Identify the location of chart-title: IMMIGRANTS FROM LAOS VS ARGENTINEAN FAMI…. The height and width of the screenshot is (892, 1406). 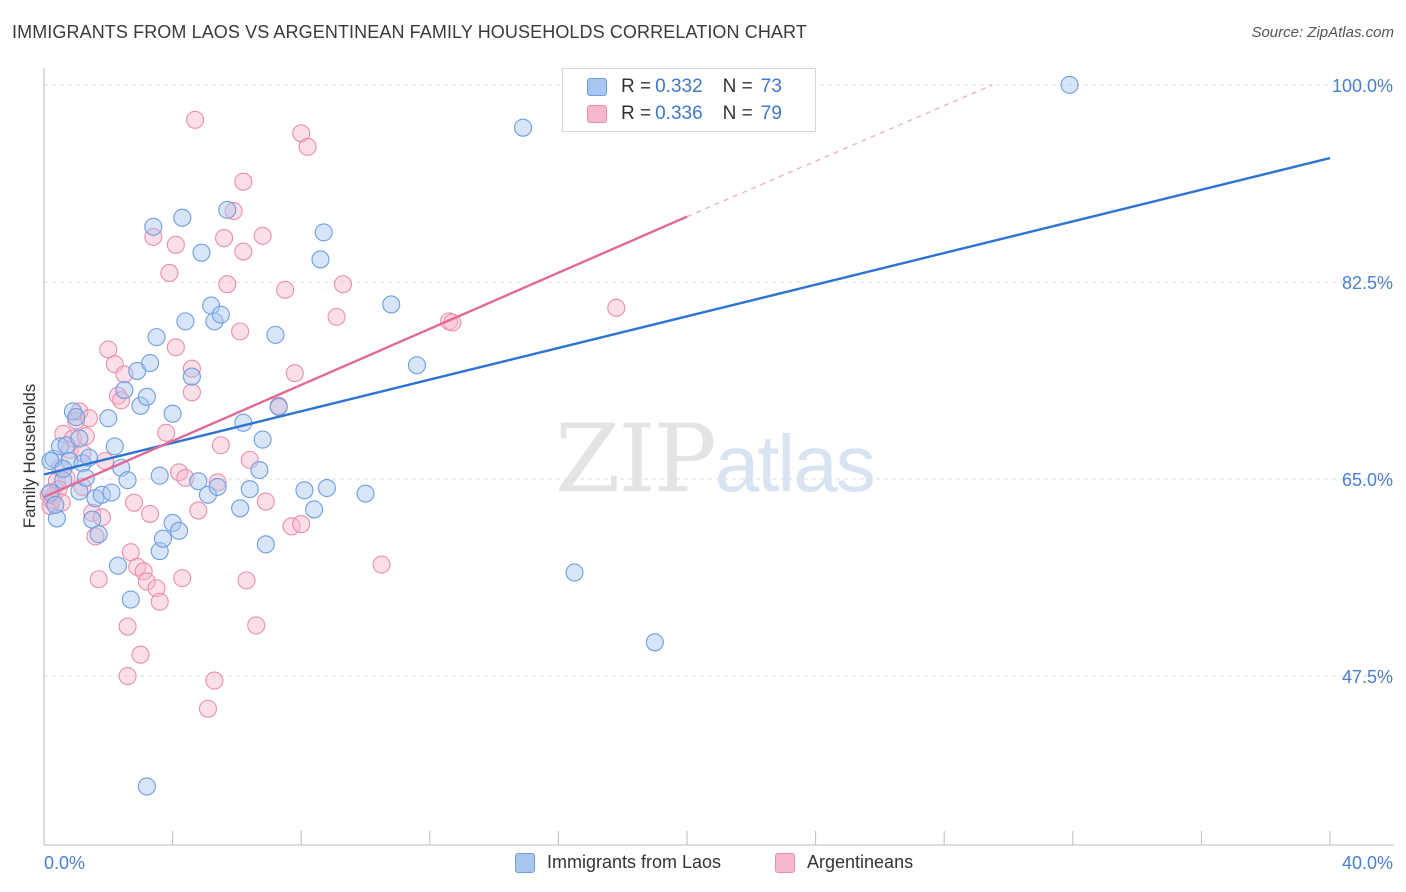
(409, 32).